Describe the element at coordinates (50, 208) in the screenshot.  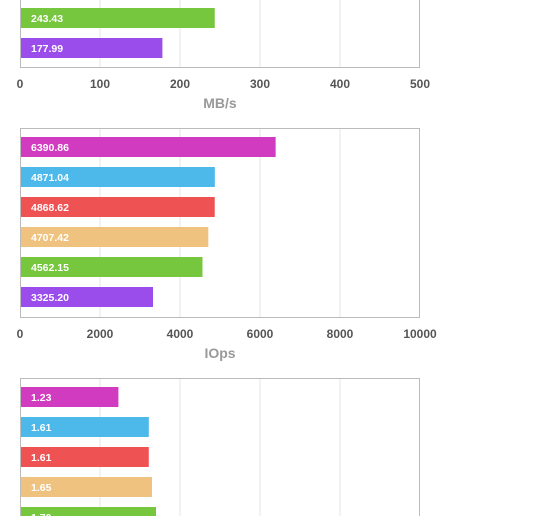
I see `bar-value-label: 4868.62` at that location.